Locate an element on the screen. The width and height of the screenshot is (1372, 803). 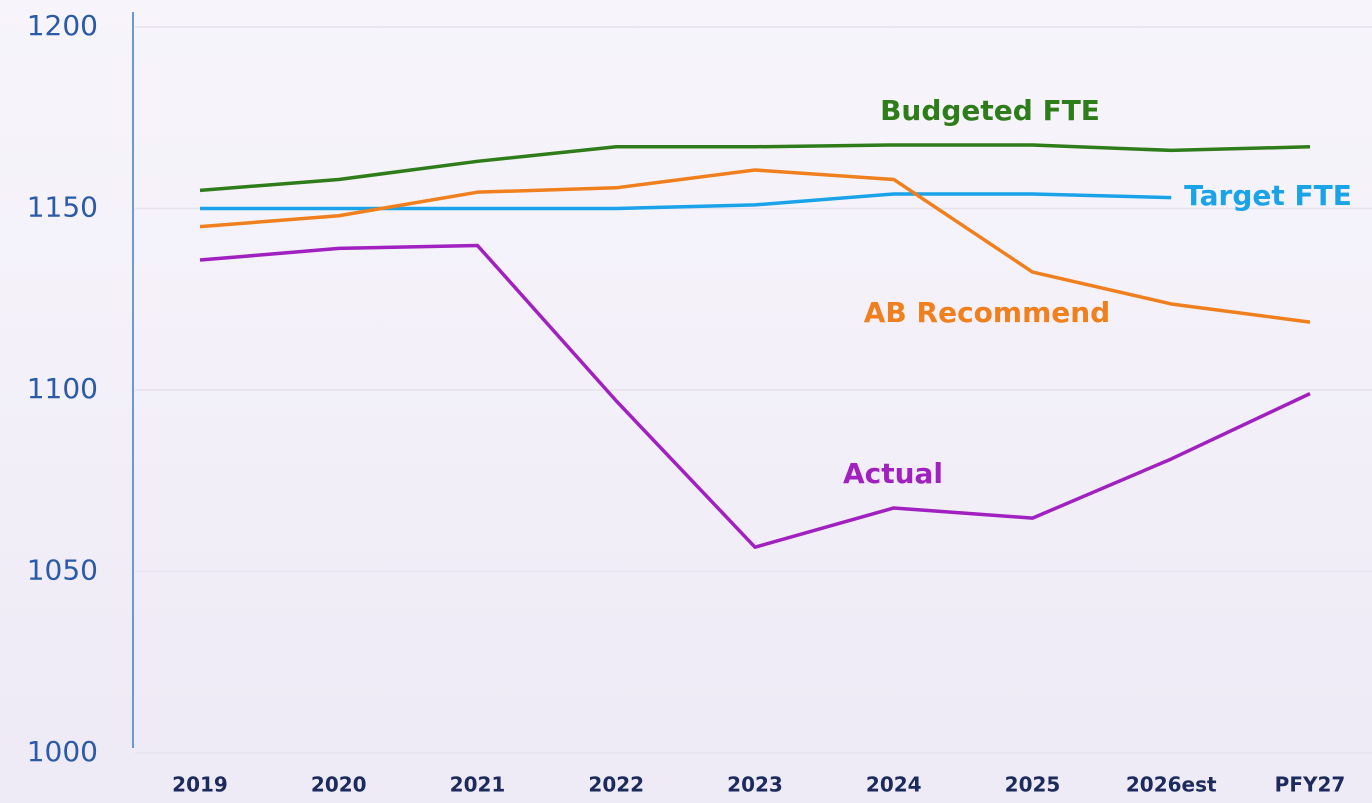
y-tick-label: 1200 is located at coordinates (62, 25).